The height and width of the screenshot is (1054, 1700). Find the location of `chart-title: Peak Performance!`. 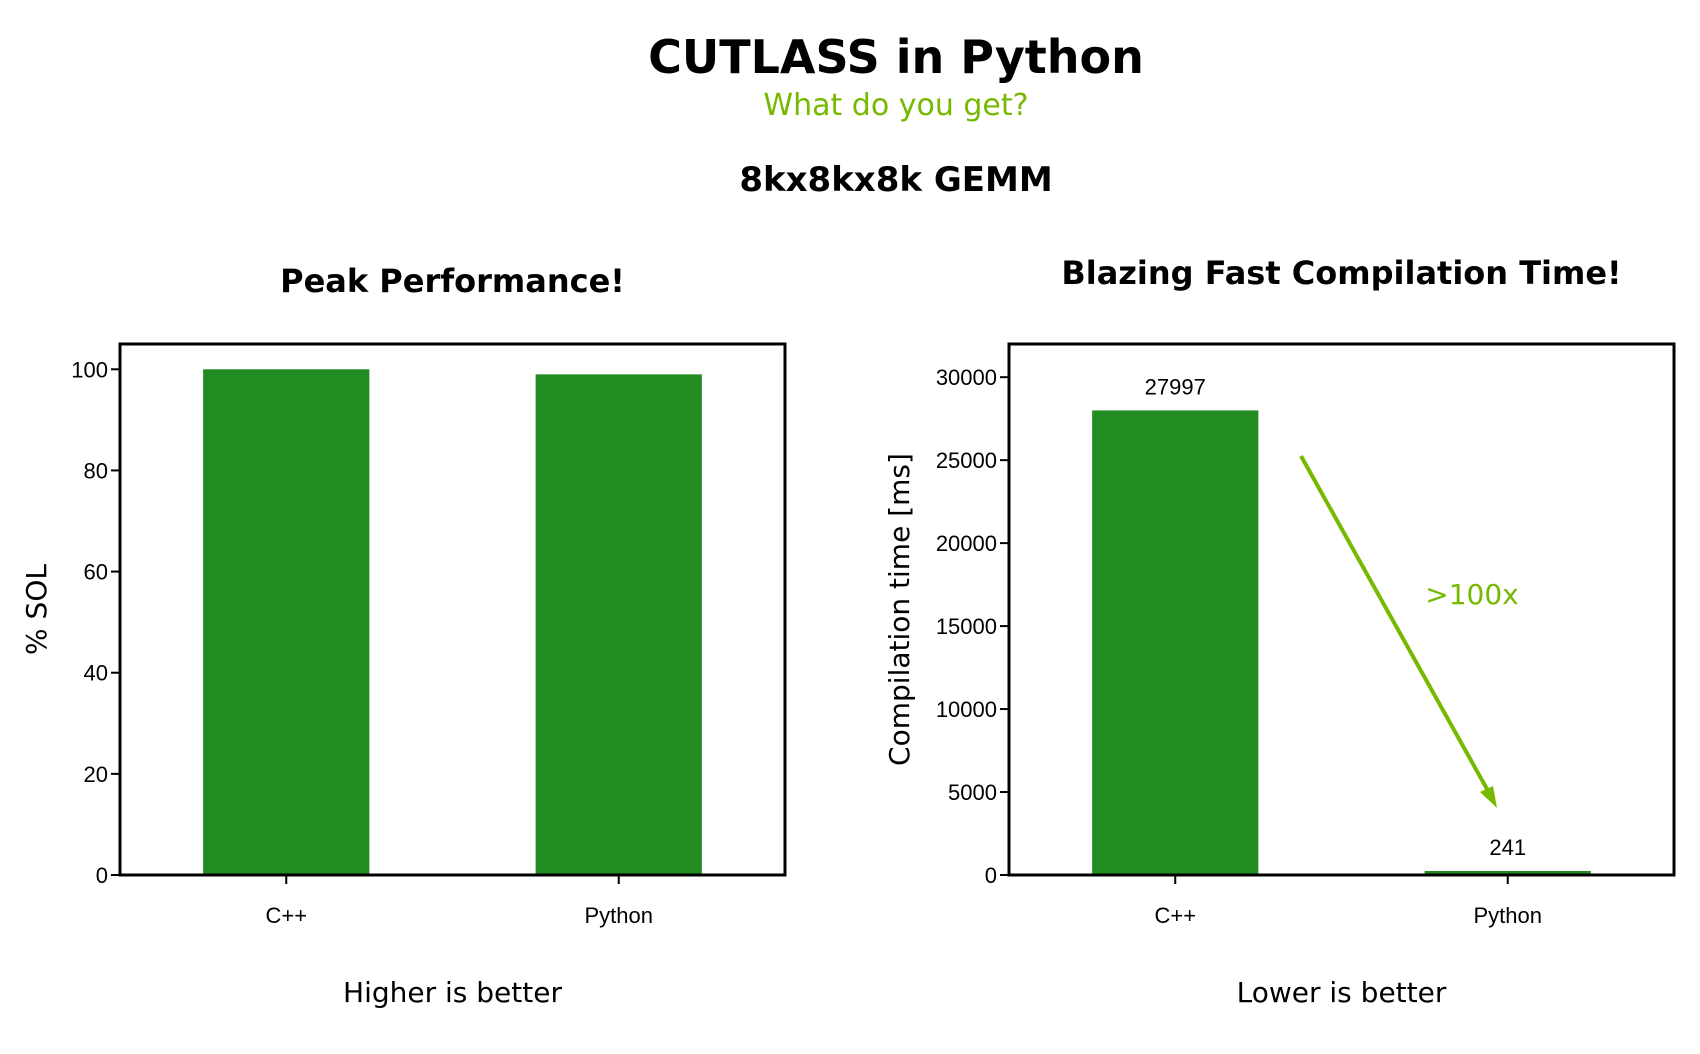

chart-title: Peak Performance! is located at coordinates (452, 281).